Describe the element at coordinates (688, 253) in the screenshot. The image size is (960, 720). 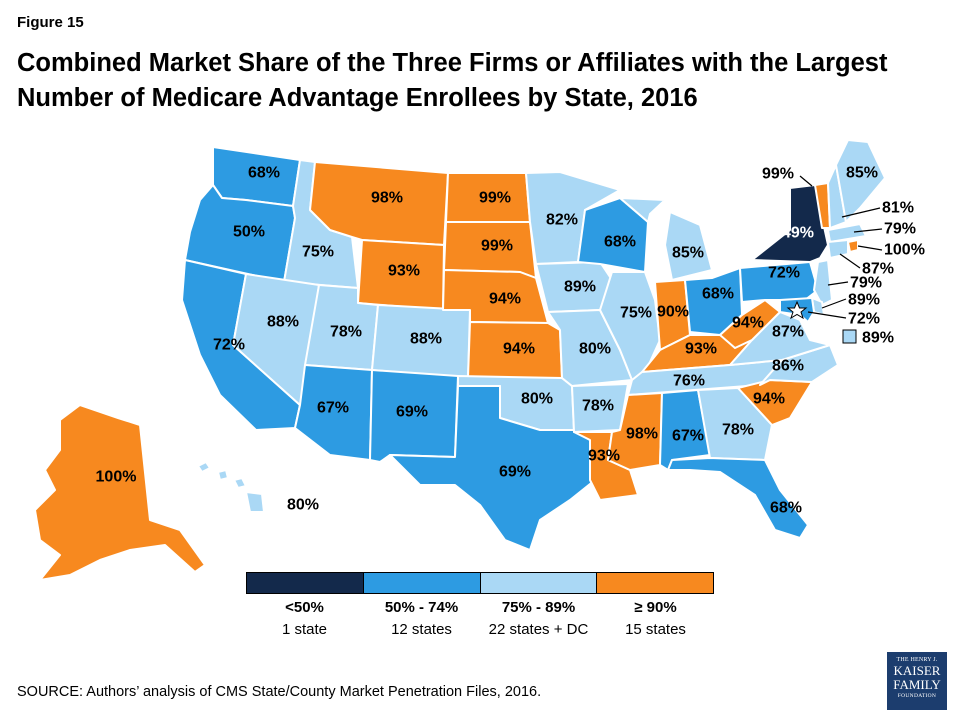
I see `label-MI: 85%` at that location.